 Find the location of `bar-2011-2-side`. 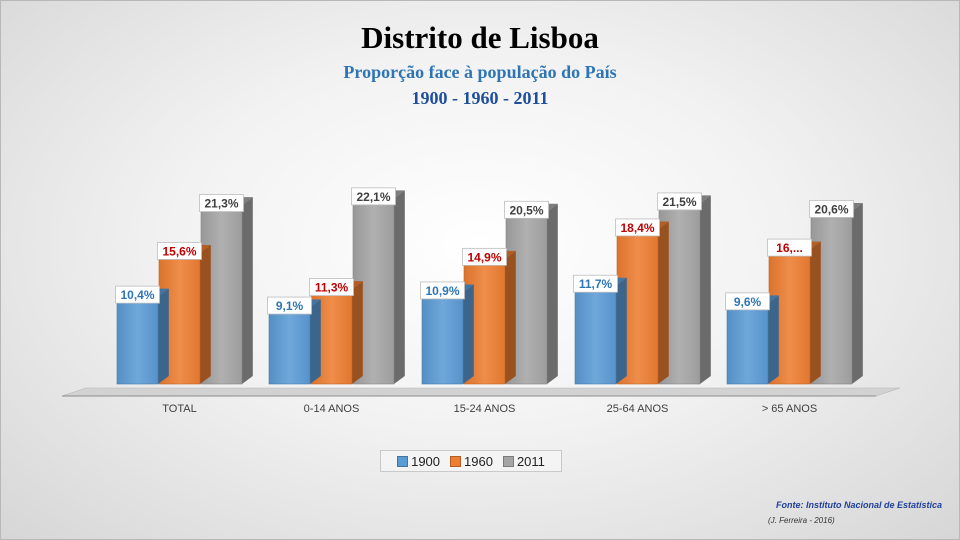

bar-2011-2-side is located at coordinates (552, 293).